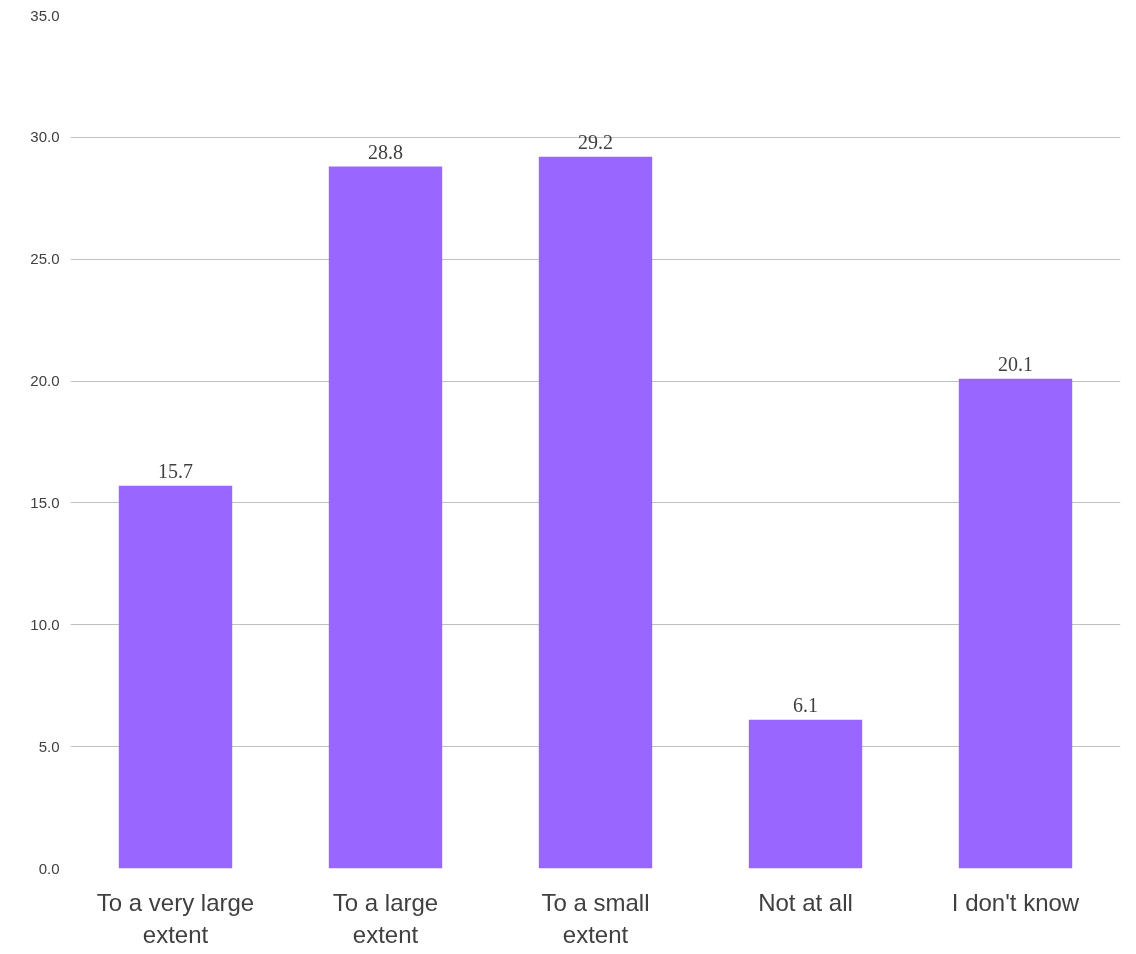 The width and height of the screenshot is (1136, 954). Describe the element at coordinates (385, 918) in the screenshot. I see `x-tick-label: To a large extent` at that location.